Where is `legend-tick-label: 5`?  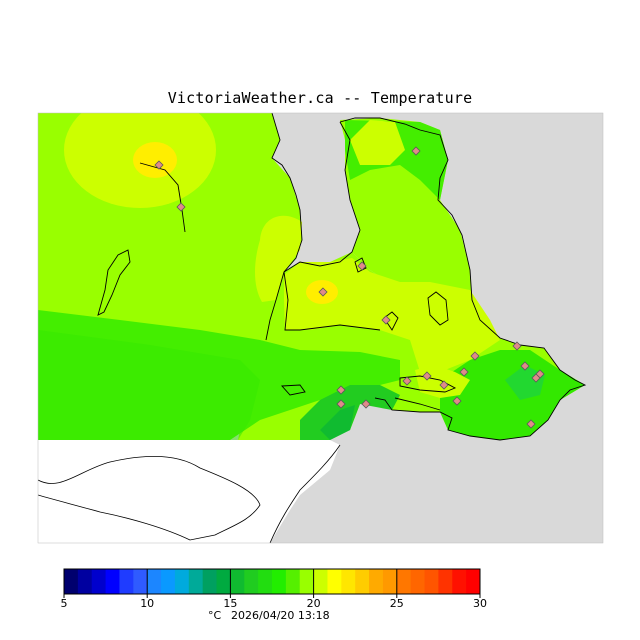 legend-tick-label: 5 is located at coordinates (64, 603).